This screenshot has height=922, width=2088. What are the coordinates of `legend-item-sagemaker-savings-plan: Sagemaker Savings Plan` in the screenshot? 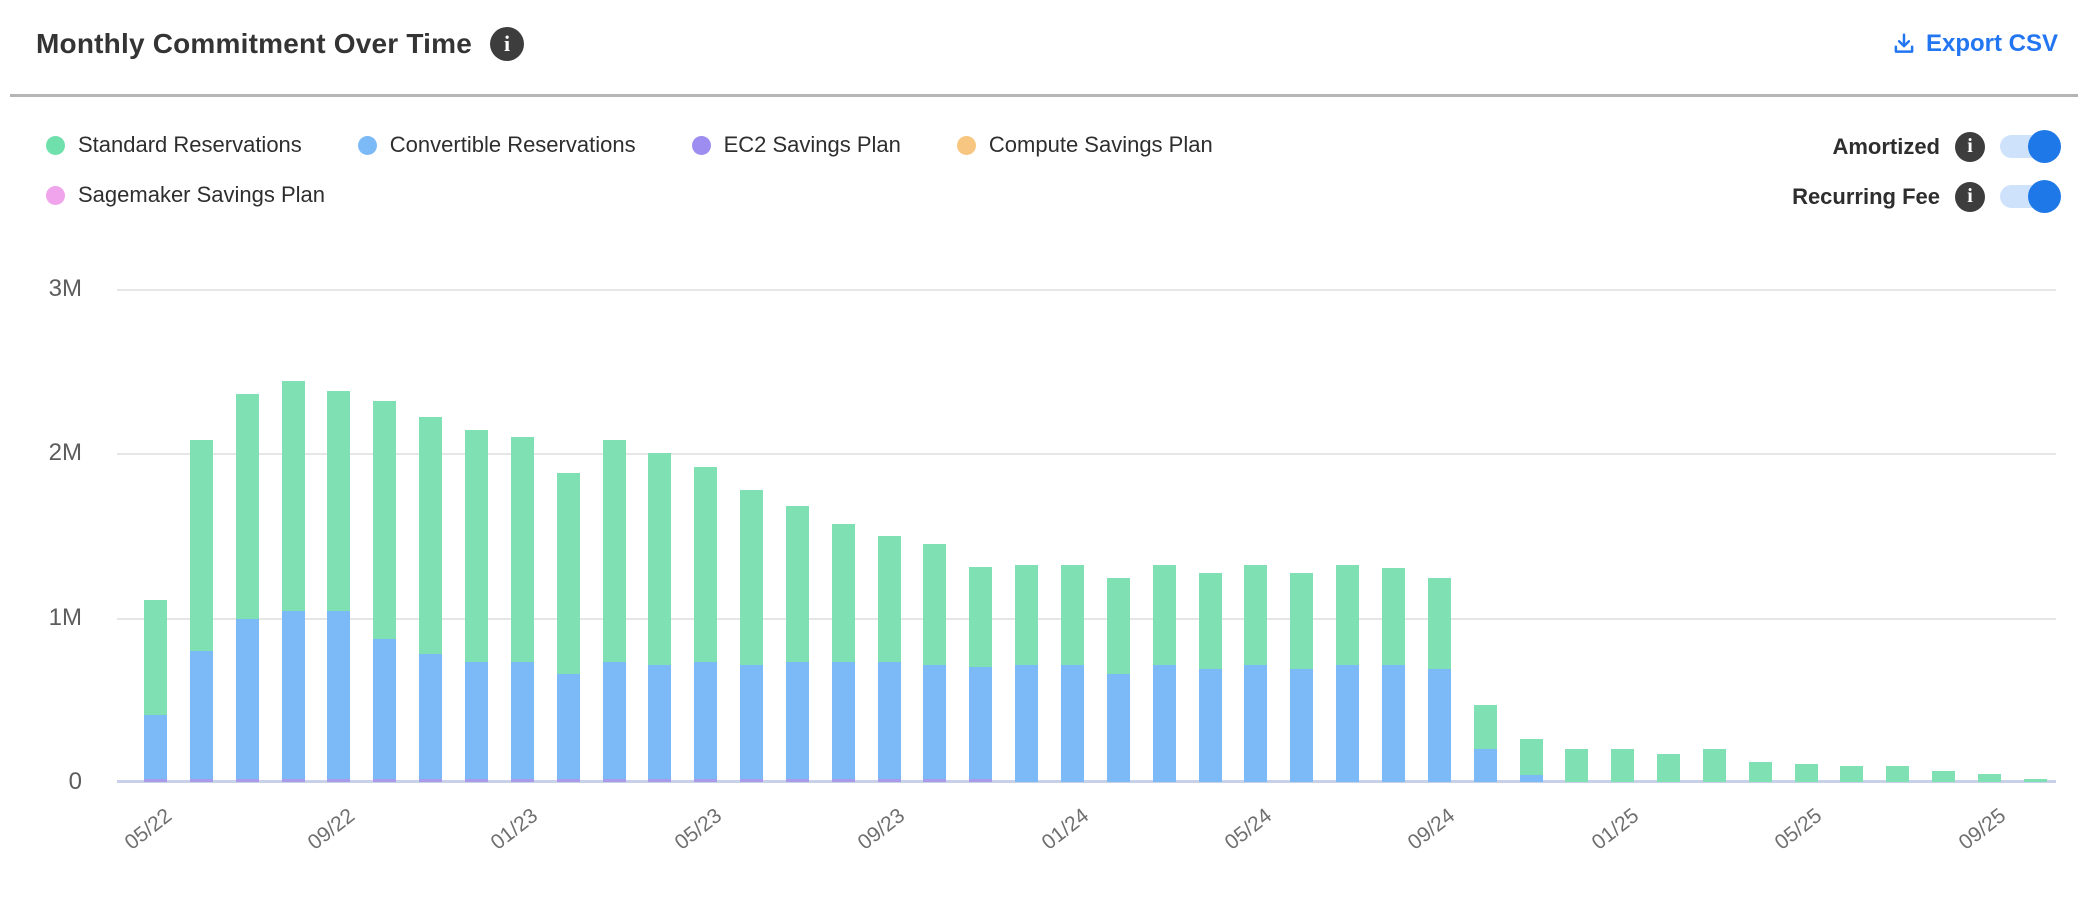 It's located at (185, 195).